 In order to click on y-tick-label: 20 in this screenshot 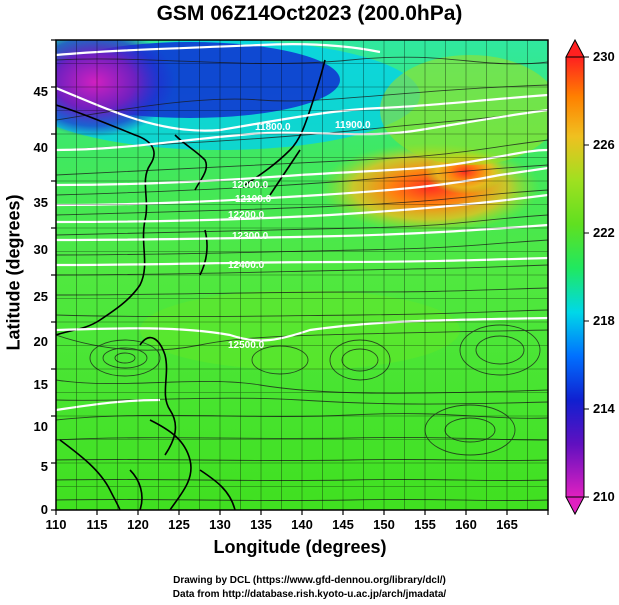, I will do `click(40, 341)`.